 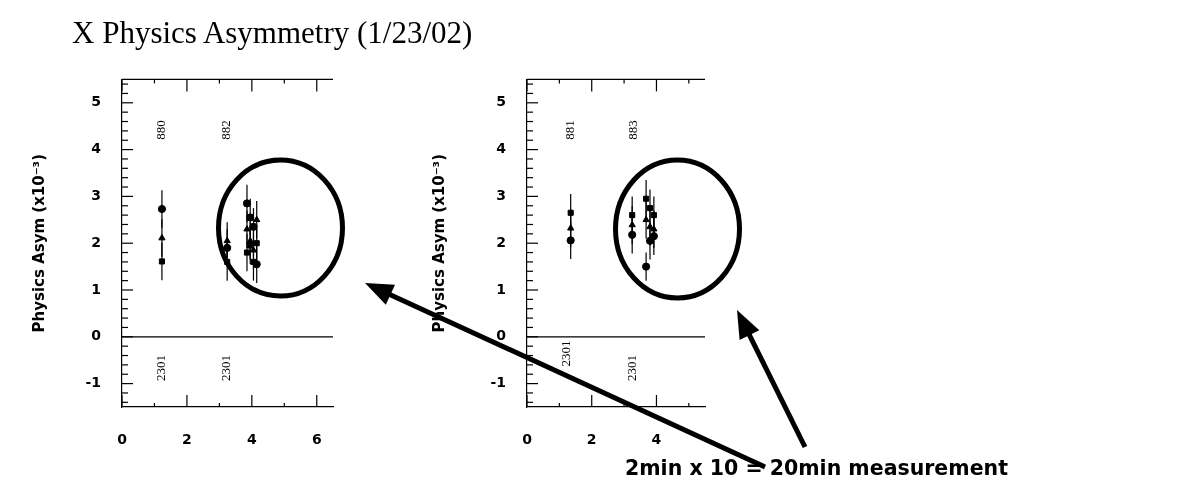 What do you see at coordinates (161, 130) in the screenshot?
I see `annotation: 880` at bounding box center [161, 130].